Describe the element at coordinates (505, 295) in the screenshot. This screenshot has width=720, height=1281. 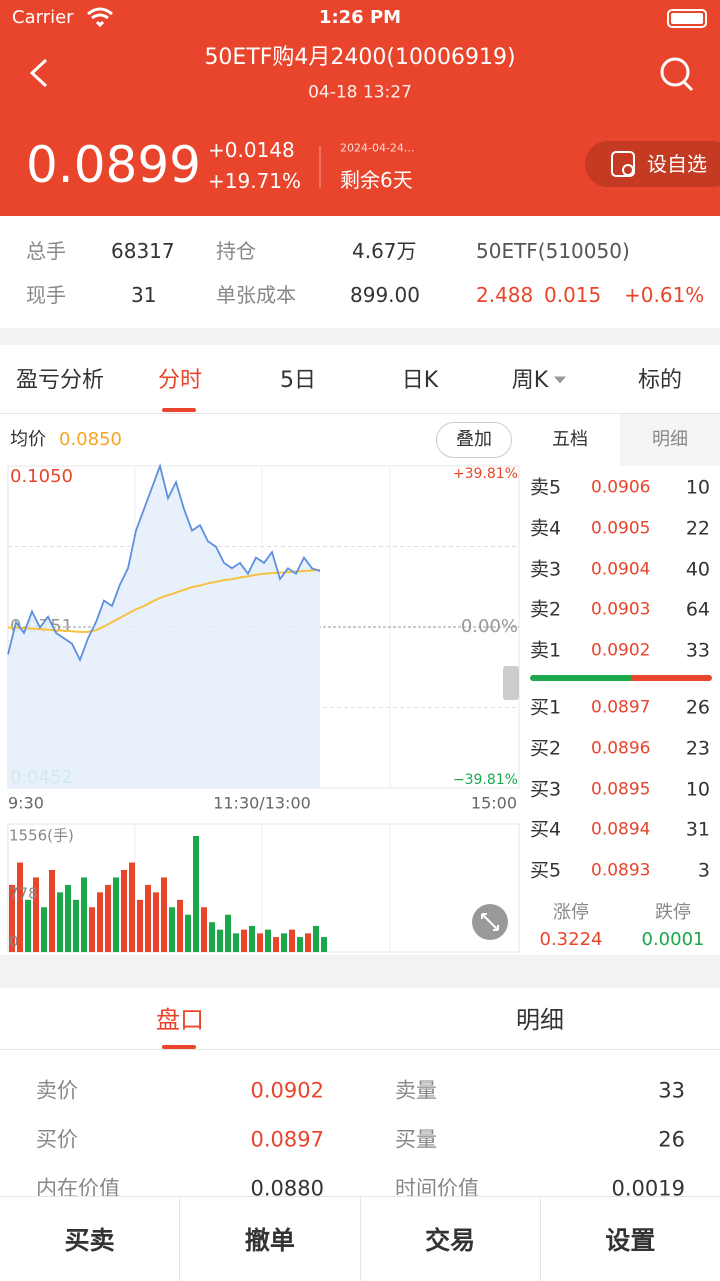
I see `underlying-price: 2.488` at that location.